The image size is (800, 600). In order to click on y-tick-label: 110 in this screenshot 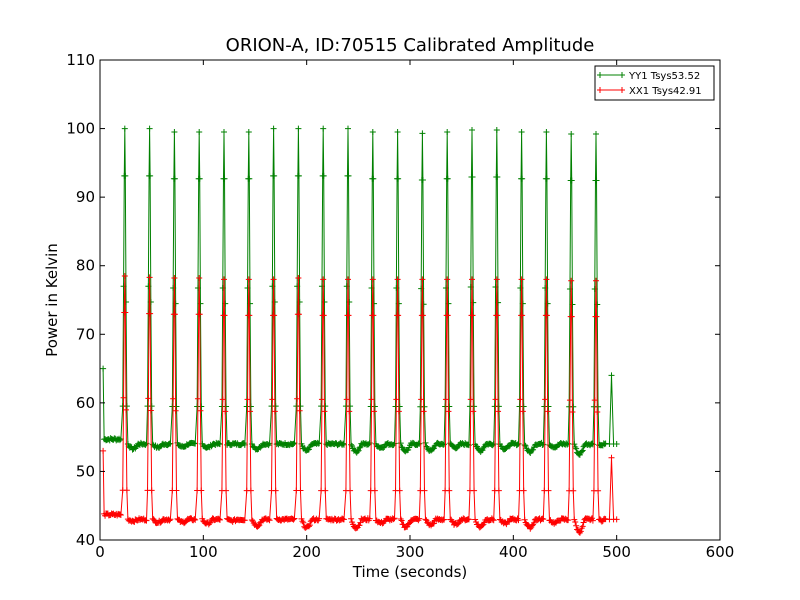, I will do `click(80, 60)`.